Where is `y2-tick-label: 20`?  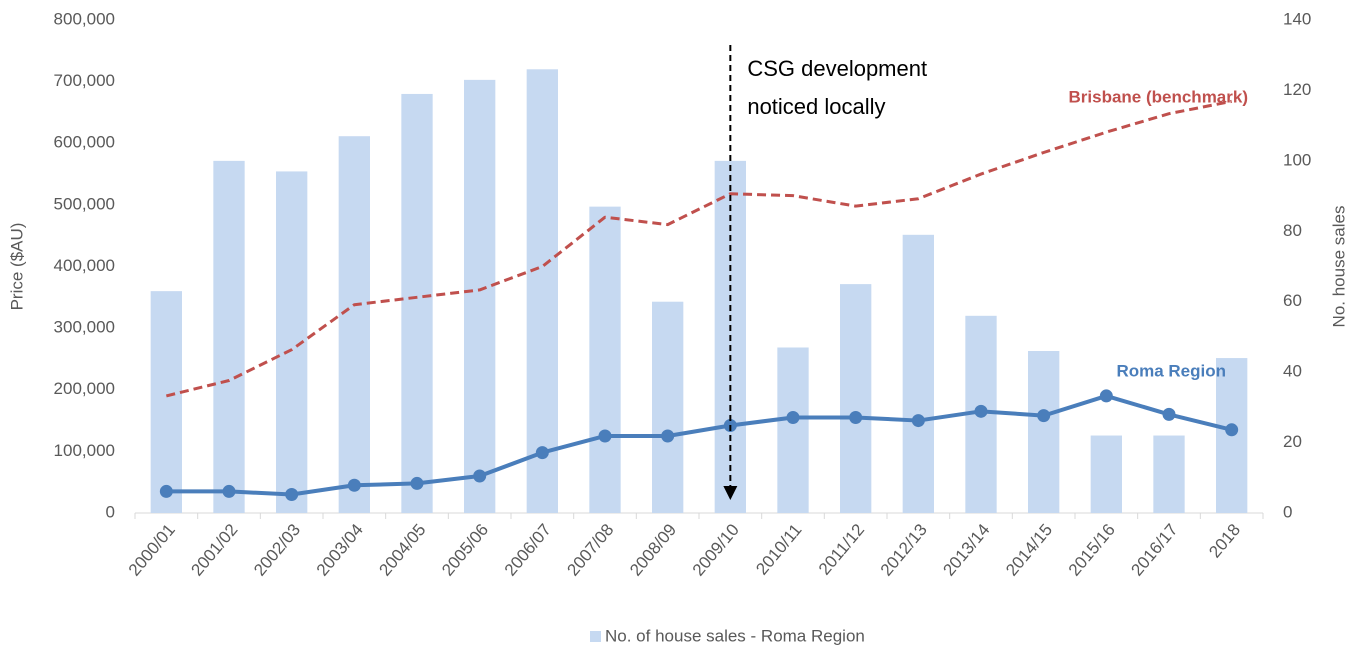
y2-tick-label: 20 is located at coordinates (1292, 441).